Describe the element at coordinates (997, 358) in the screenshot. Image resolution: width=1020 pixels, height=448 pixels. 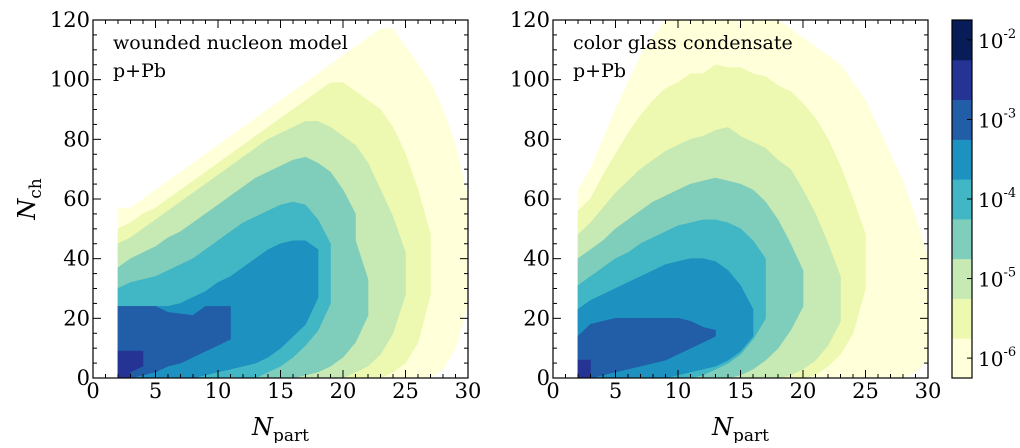
I see `colorbar-label: 10⁻⁶` at that location.